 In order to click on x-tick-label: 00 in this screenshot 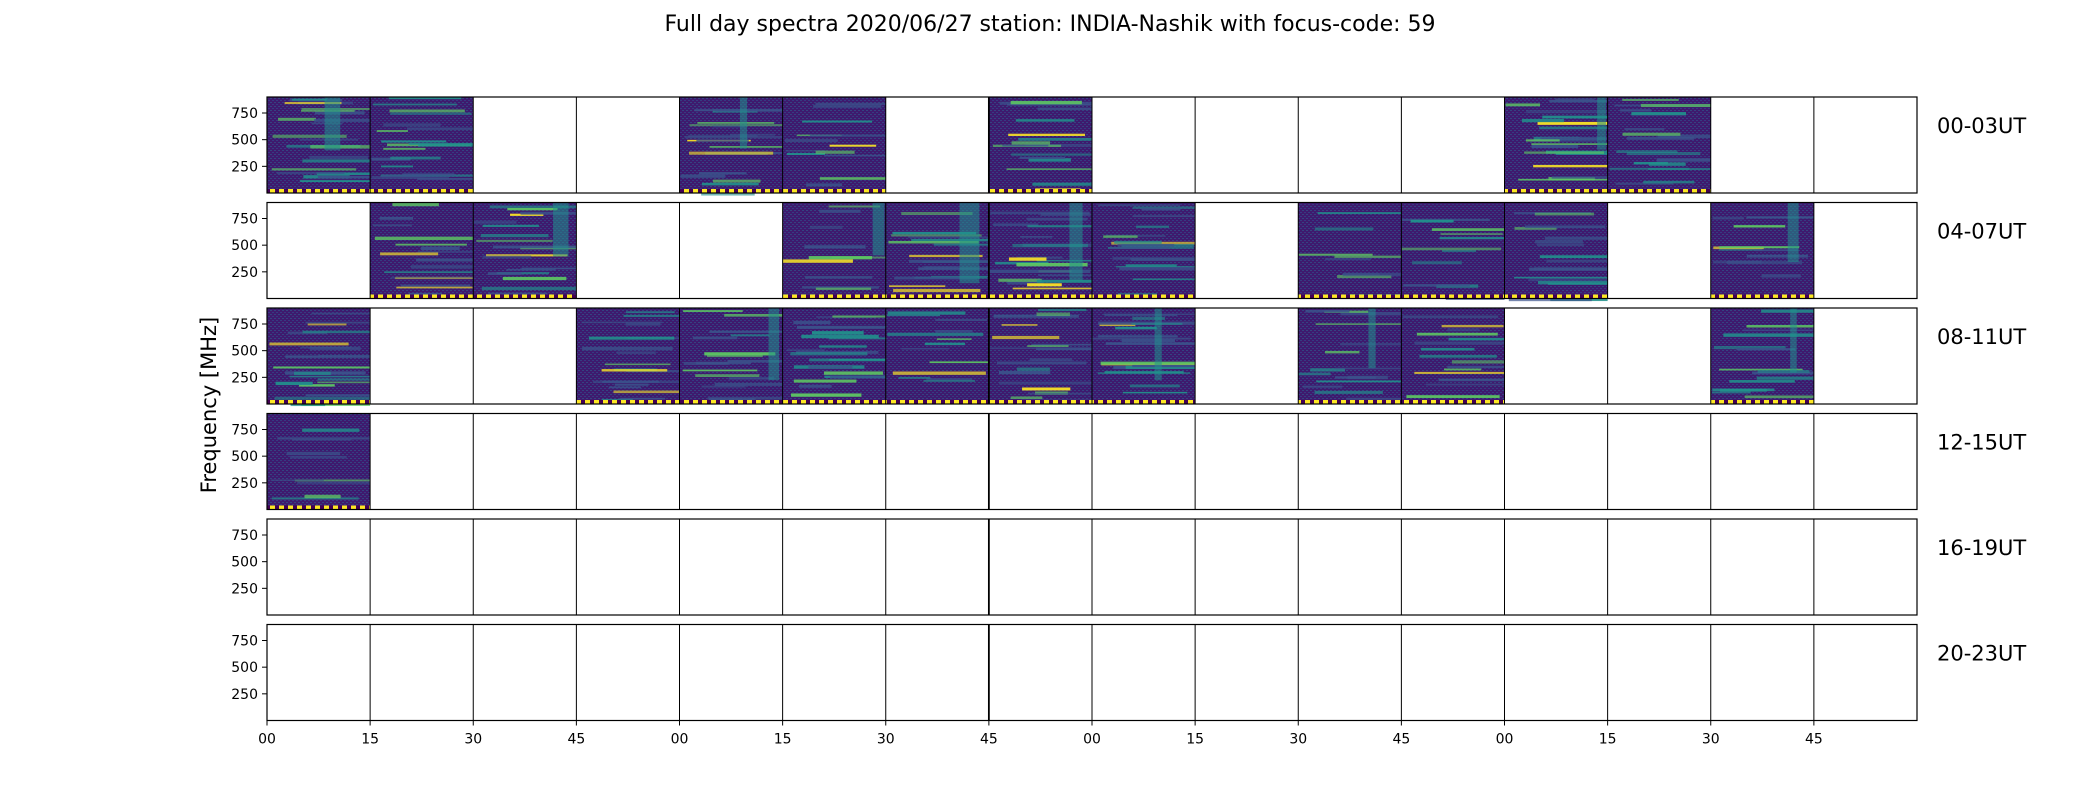, I will do `click(267, 740)`.